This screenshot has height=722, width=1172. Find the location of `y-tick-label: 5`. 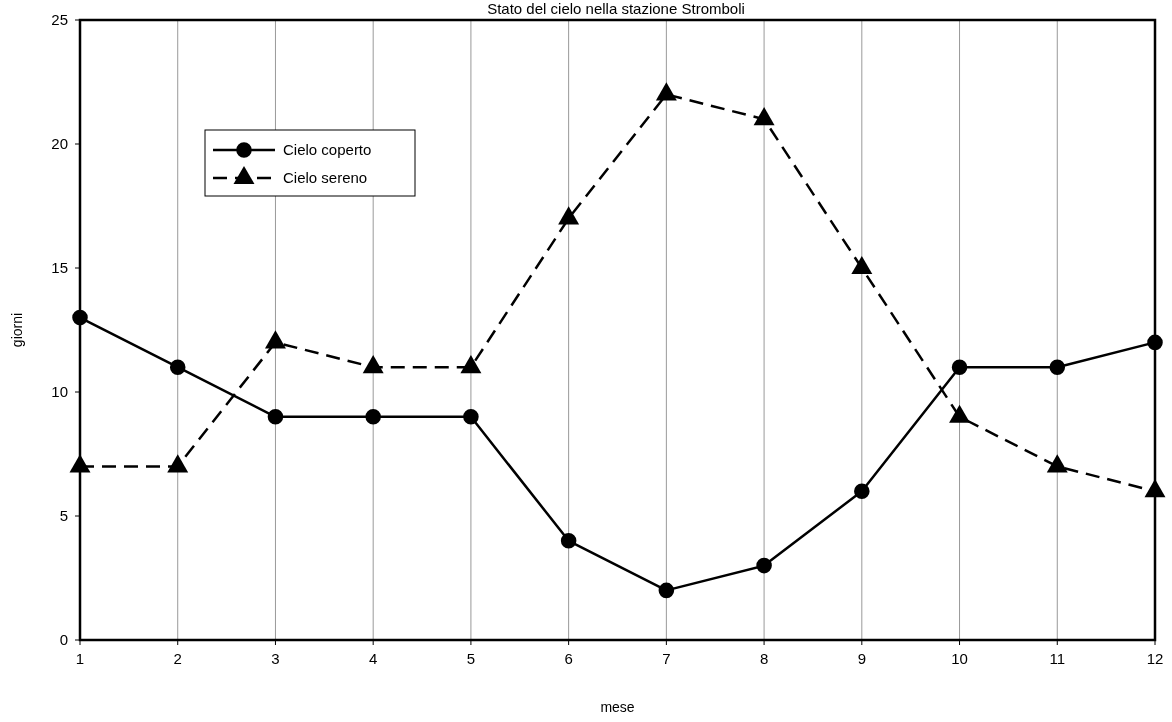

y-tick-label: 5 is located at coordinates (63, 515).